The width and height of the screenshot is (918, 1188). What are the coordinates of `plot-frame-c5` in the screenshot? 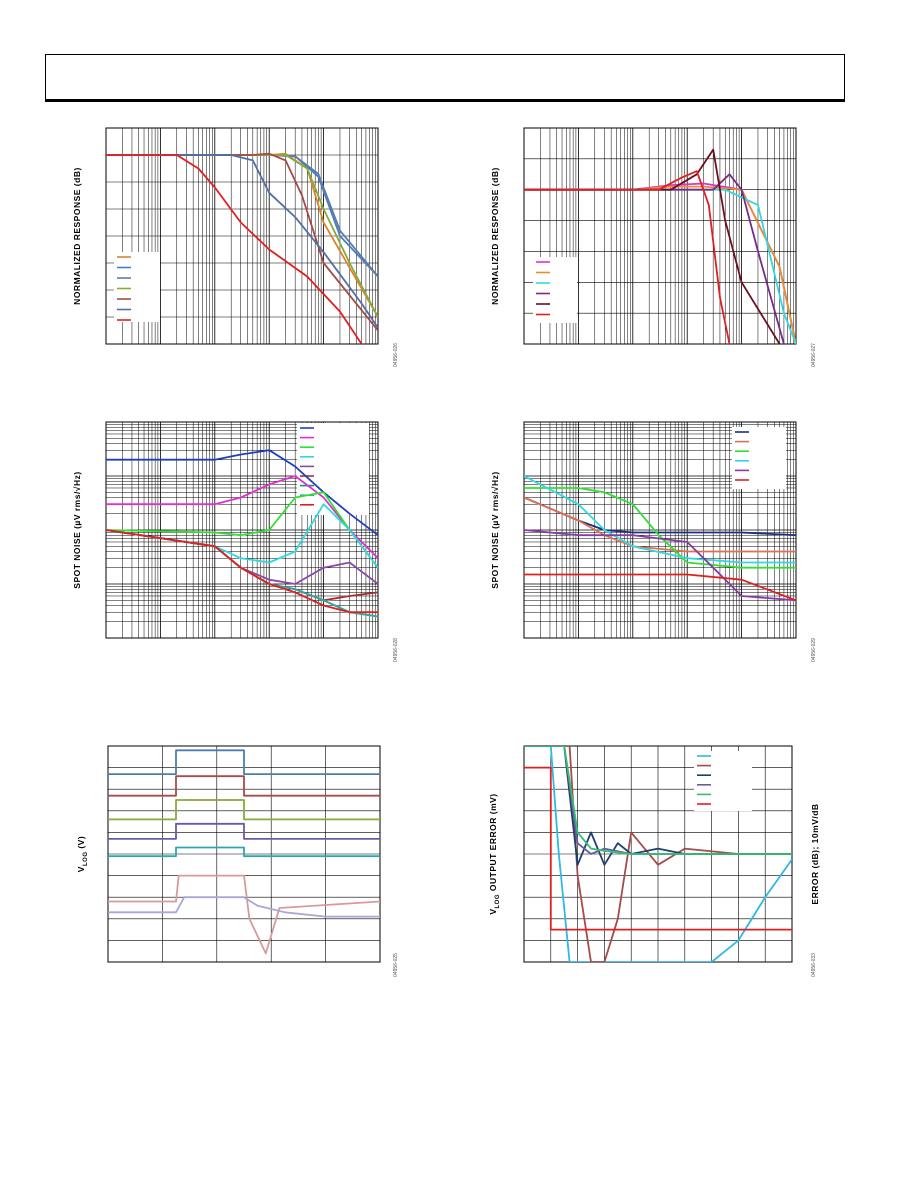 It's located at (244, 854).